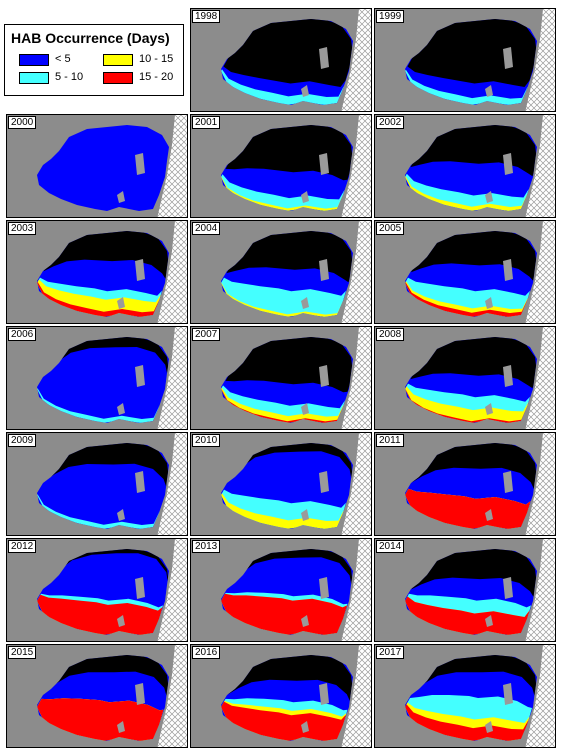  I want to click on year-label: 2000, so click(22, 122).